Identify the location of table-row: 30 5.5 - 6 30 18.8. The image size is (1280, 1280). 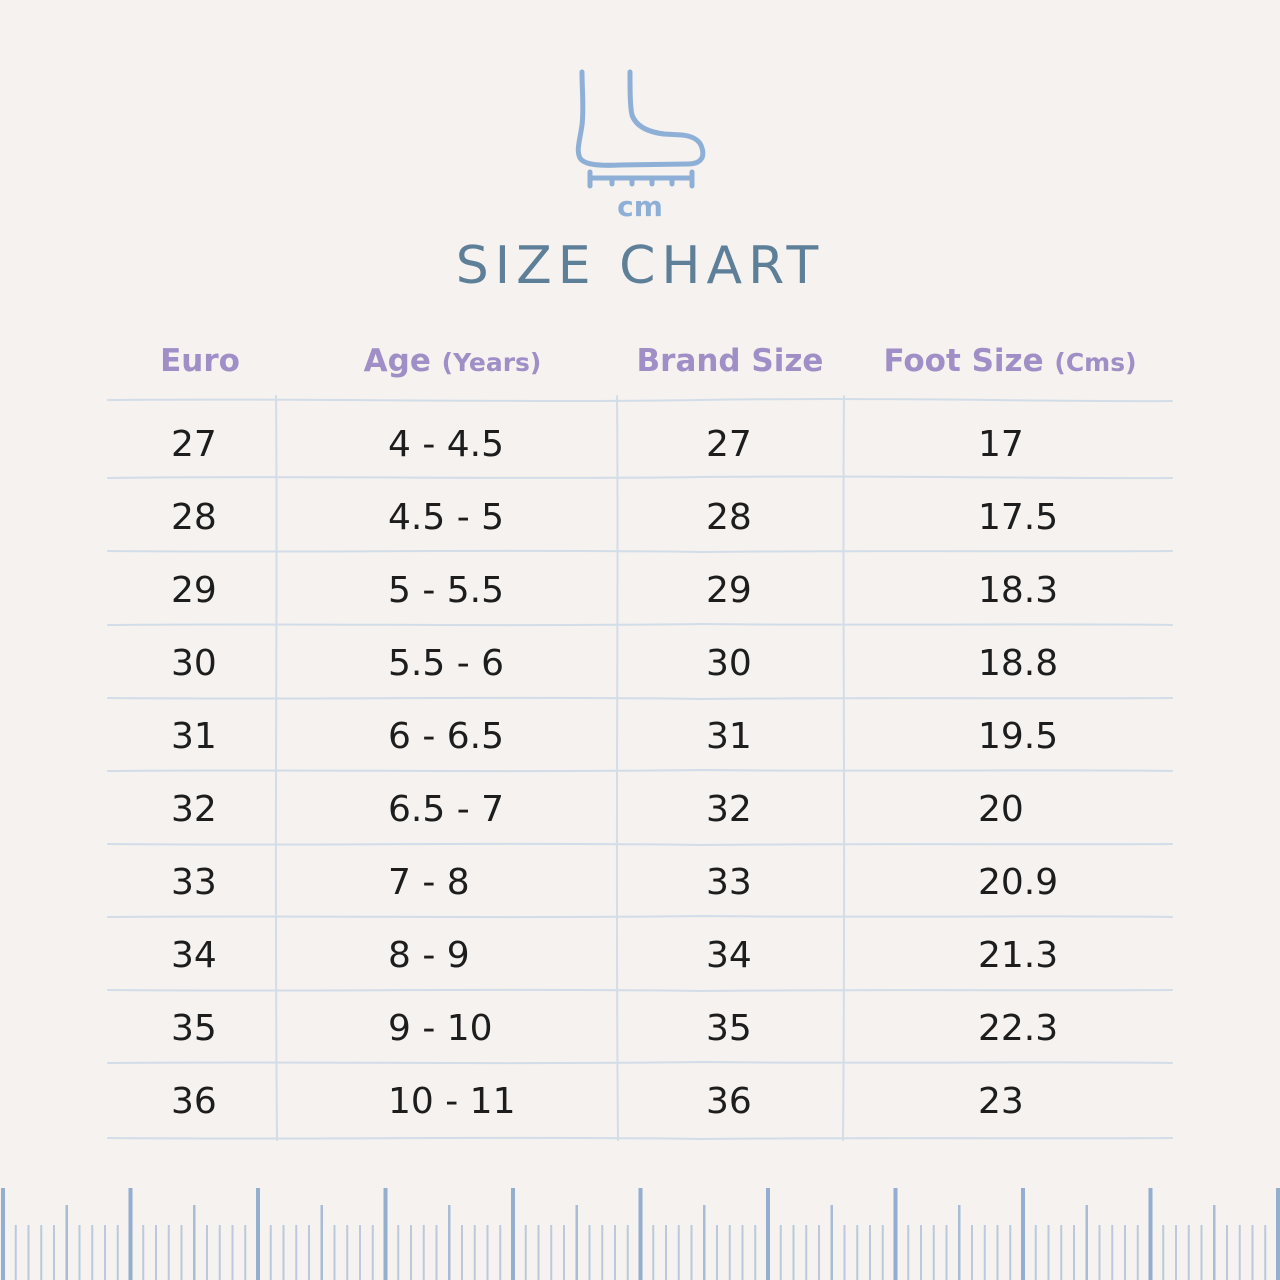
(640, 662).